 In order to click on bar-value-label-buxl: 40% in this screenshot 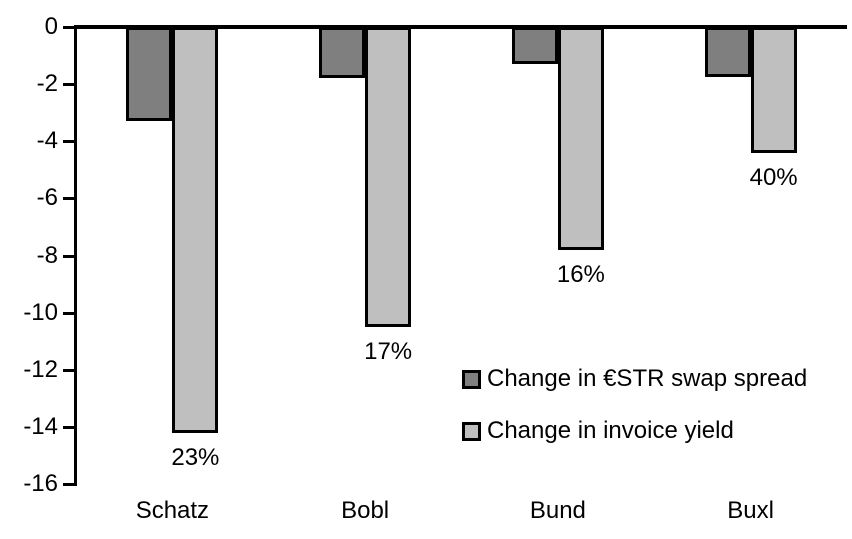, I will do `click(773, 177)`.